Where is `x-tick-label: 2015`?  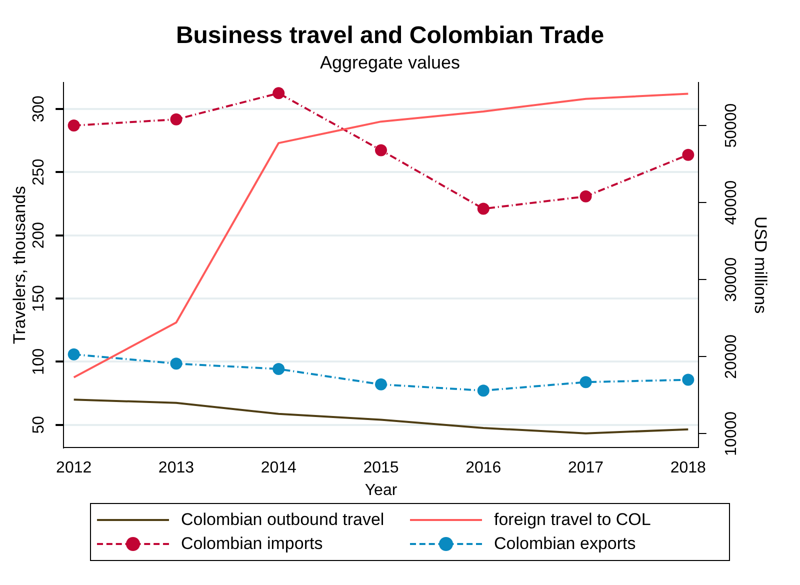 x-tick-label: 2015 is located at coordinates (381, 468).